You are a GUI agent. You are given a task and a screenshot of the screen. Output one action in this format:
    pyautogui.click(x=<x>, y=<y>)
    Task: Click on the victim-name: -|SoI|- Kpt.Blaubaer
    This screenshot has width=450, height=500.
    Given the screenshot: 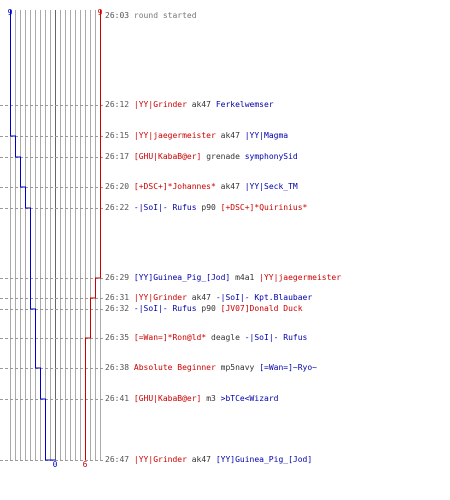 What is the action you would take?
    pyautogui.click(x=264, y=297)
    